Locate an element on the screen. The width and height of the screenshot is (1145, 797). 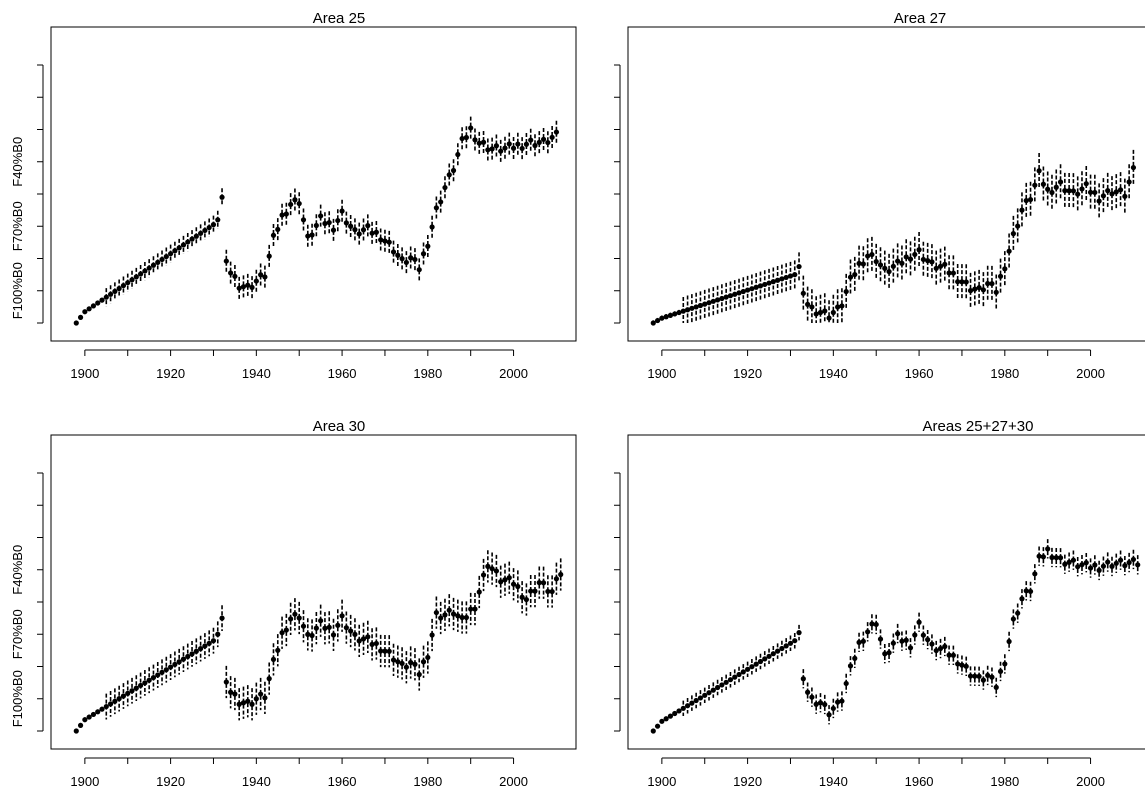
x-tick-label: 1900 is located at coordinates (84, 781).